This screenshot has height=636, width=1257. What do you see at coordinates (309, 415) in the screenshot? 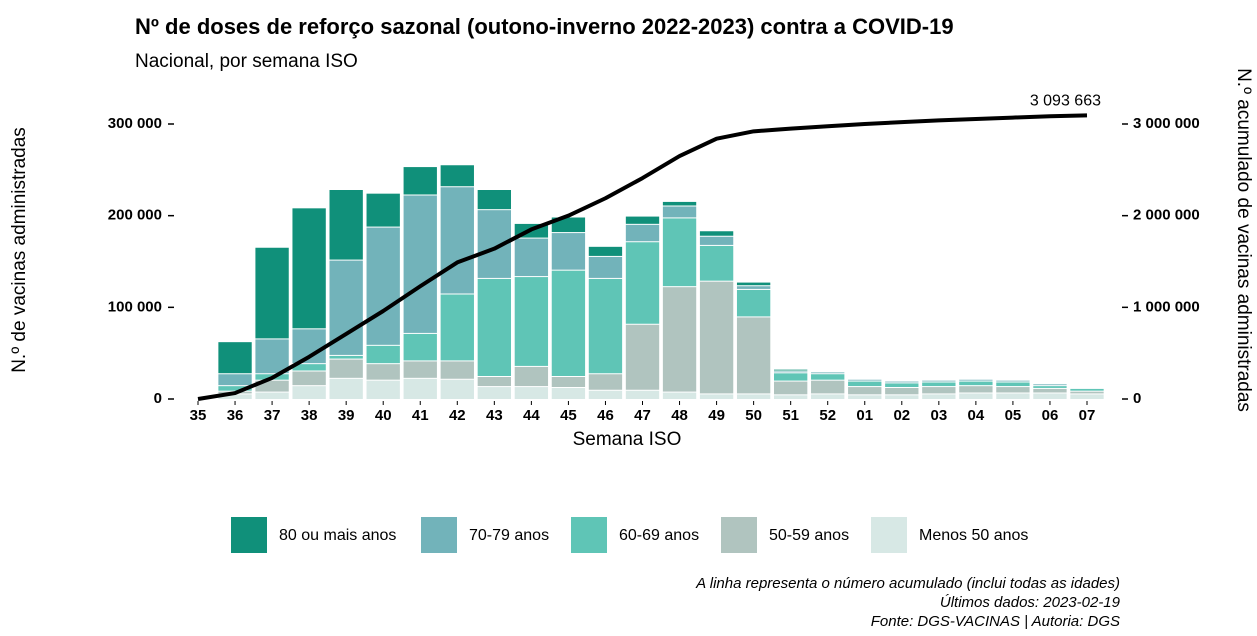
I see `x-tick-label: 38` at bounding box center [309, 415].